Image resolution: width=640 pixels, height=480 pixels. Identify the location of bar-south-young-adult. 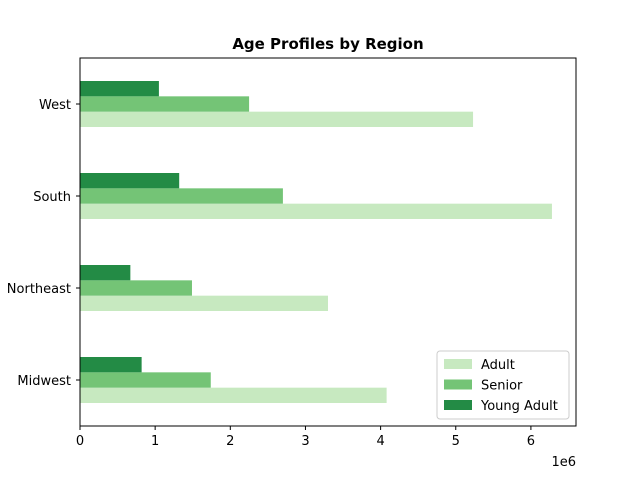
(130, 180).